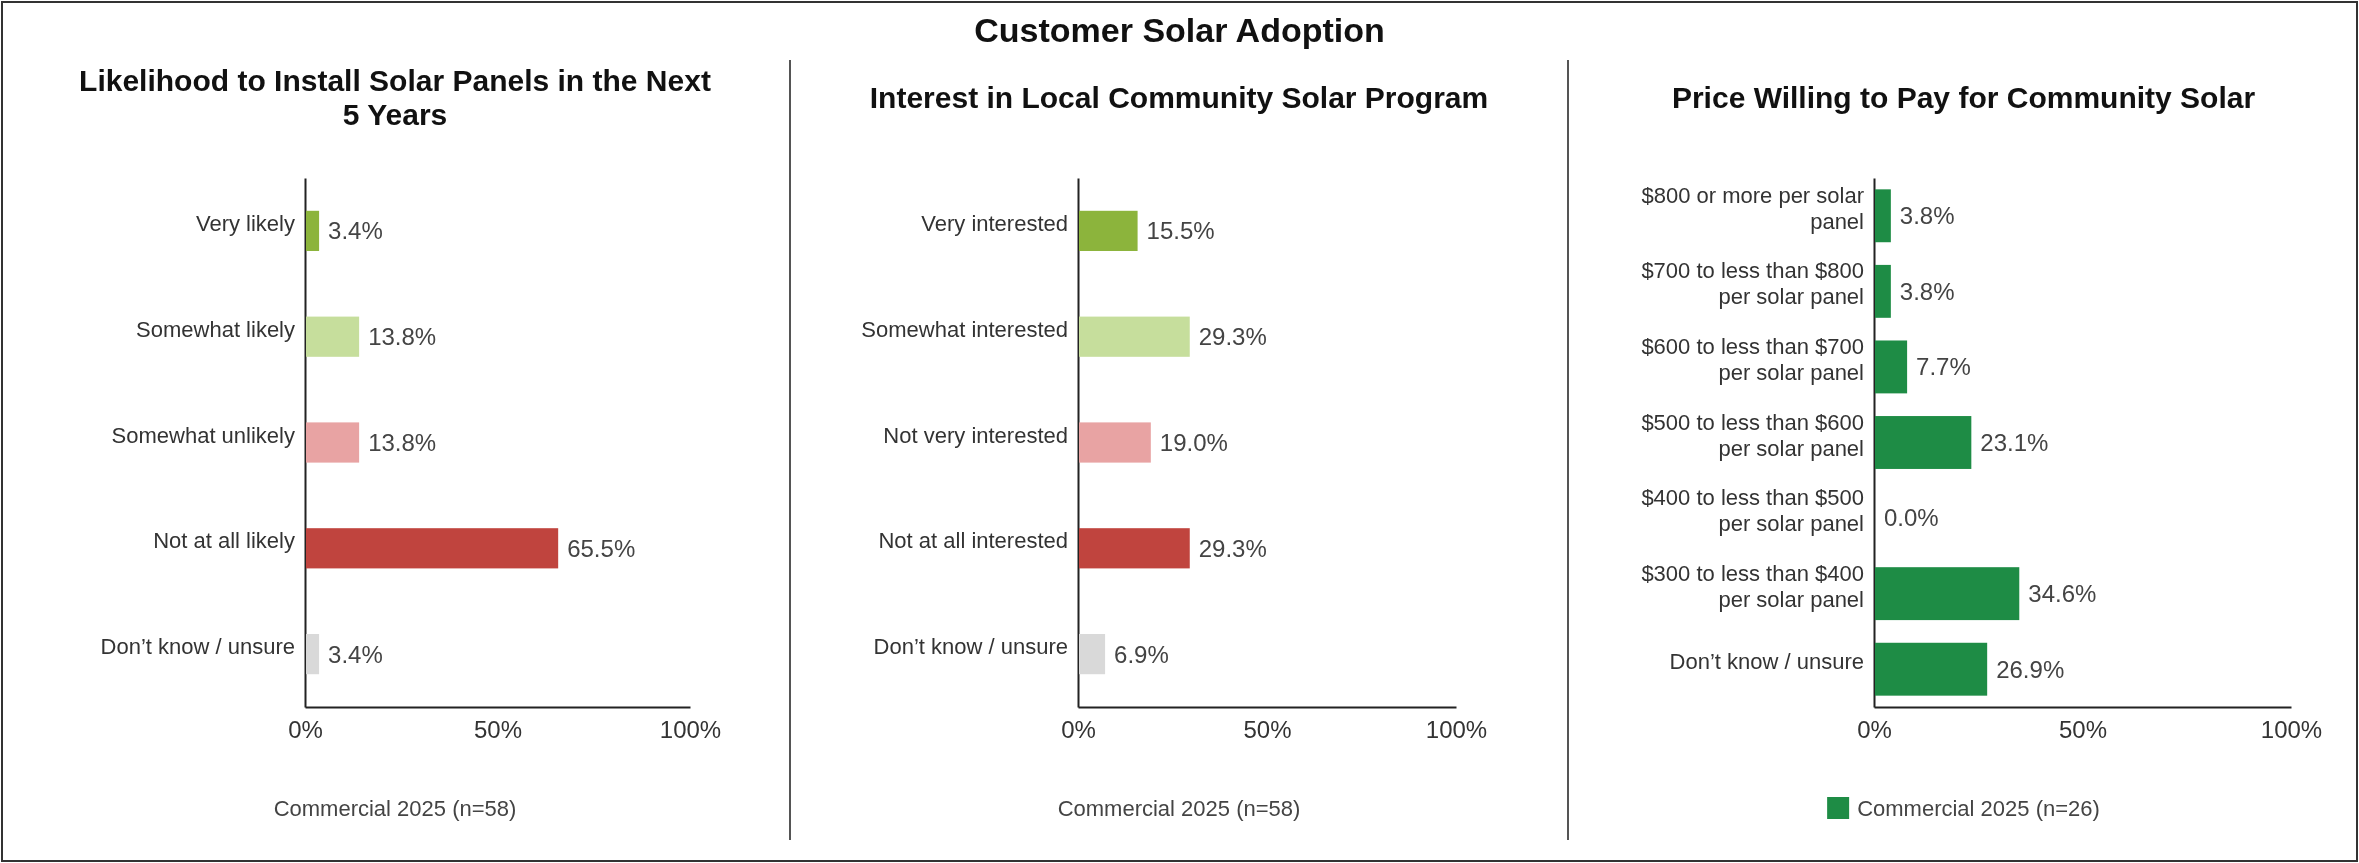 This screenshot has width=2359, height=863. What do you see at coordinates (973, 541) in the screenshot?
I see `y-tick-label: Not at all interested` at bounding box center [973, 541].